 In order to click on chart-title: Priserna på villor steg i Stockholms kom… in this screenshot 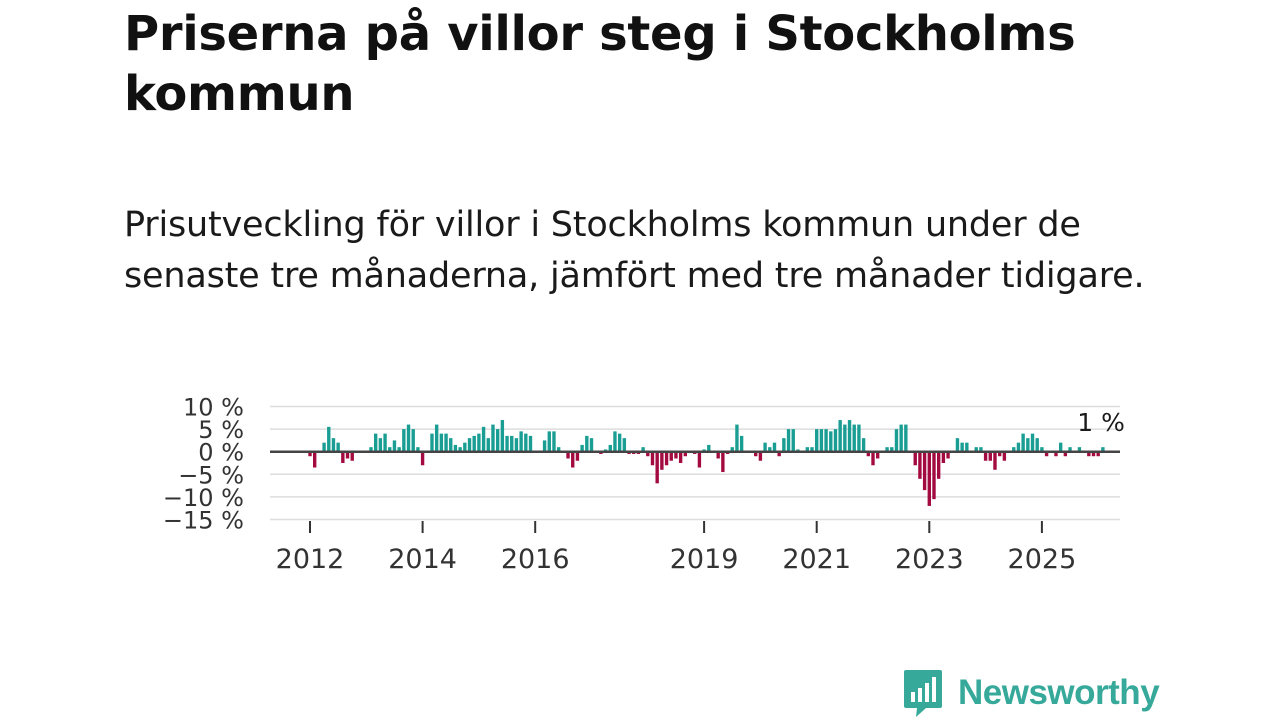, I will do `click(600, 64)`.